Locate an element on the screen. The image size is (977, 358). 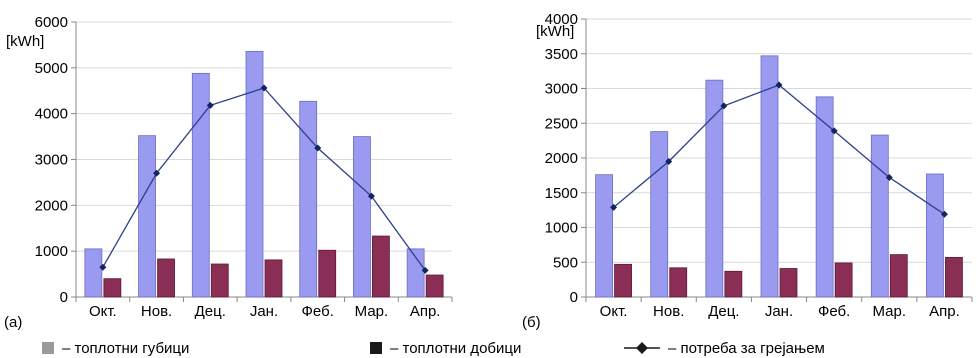
y-tick-label: 500 is located at coordinates (565, 262).